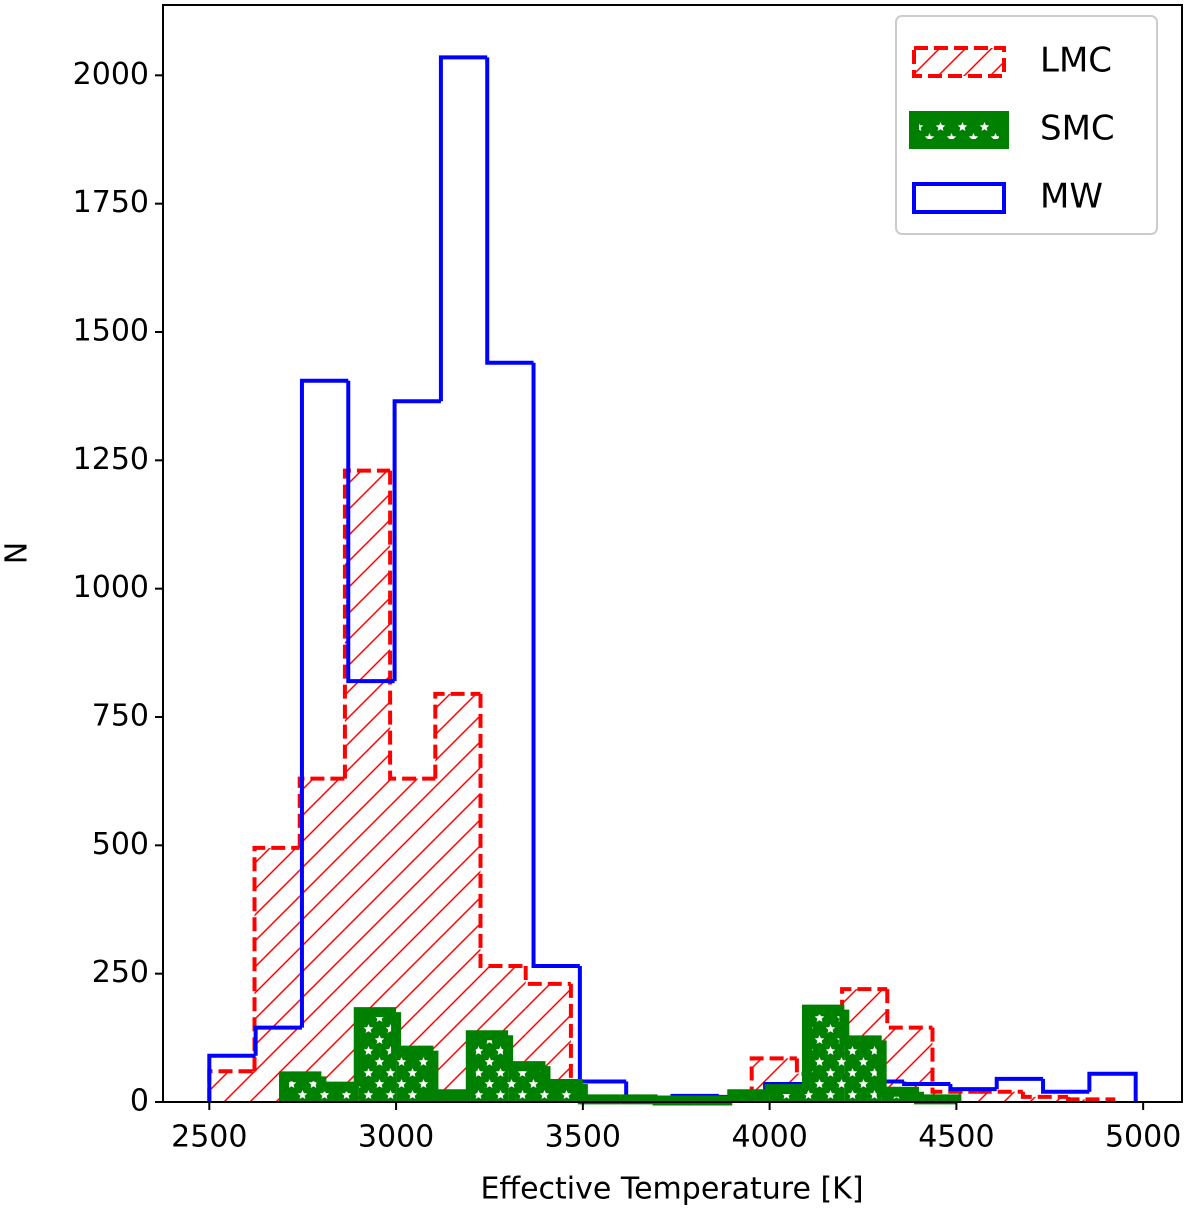  What do you see at coordinates (1076, 61) in the screenshot?
I see `legend-label: LMC` at bounding box center [1076, 61].